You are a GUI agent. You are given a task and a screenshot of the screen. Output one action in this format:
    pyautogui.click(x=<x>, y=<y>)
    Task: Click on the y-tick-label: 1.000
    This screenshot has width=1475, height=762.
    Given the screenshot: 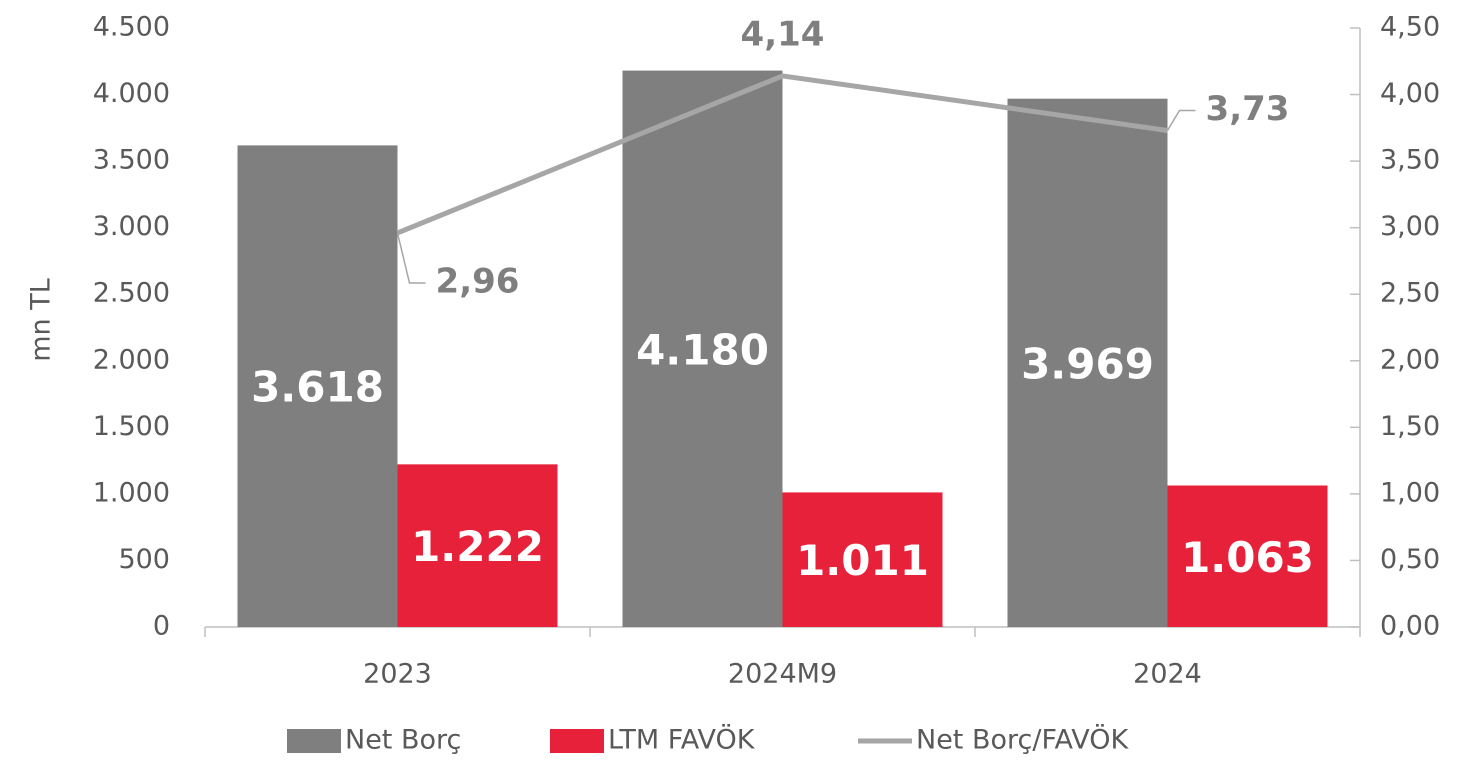 What is the action you would take?
    pyautogui.click(x=131, y=492)
    